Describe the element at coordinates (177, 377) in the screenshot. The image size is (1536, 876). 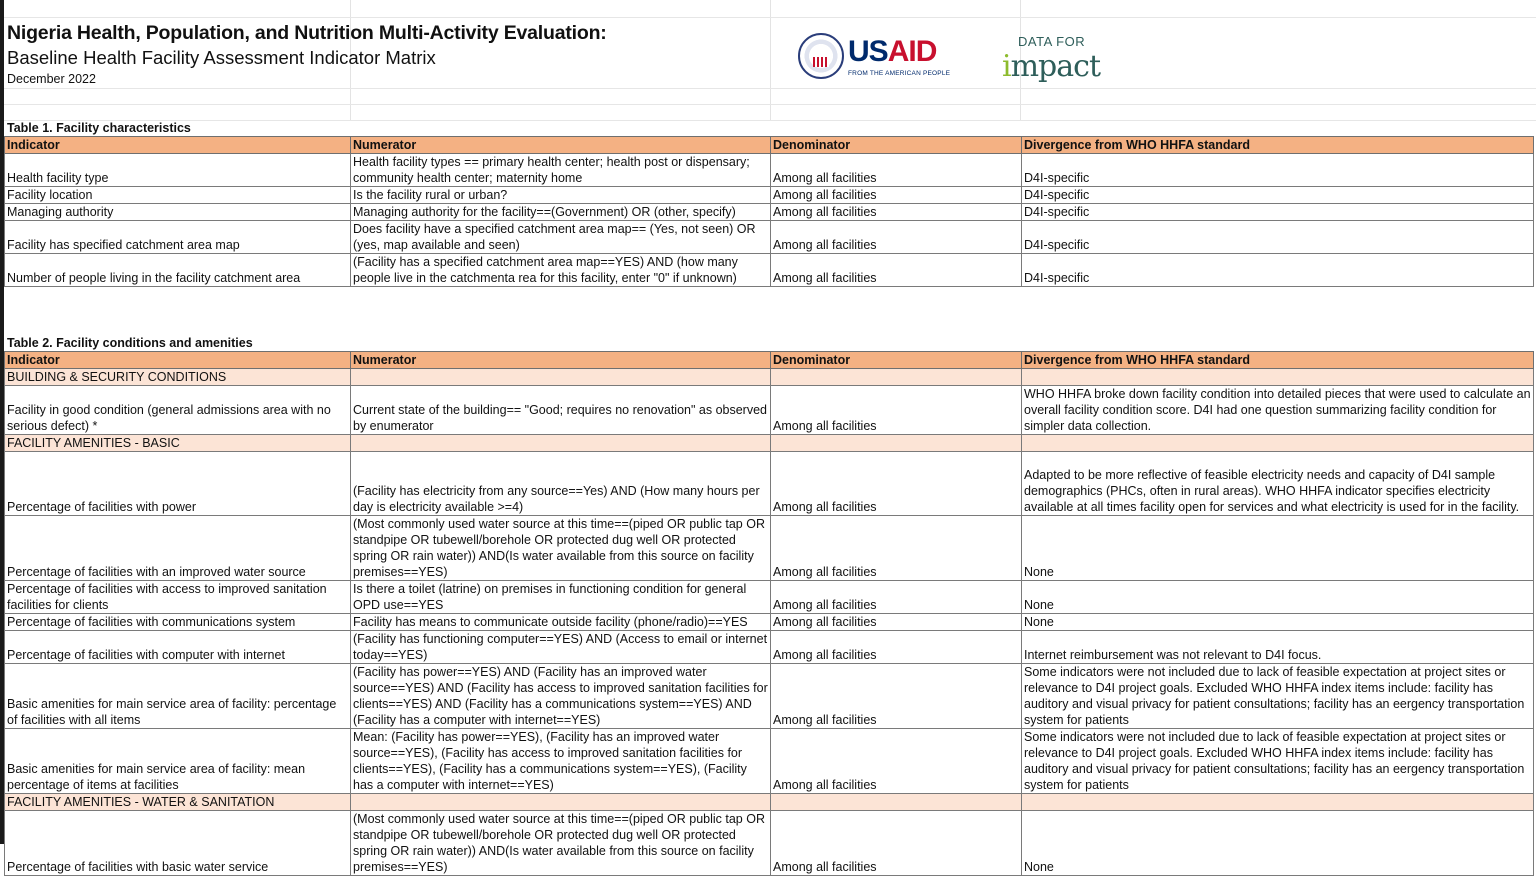
I see `section-cell-indicator: BUILDING & SECURITY CONDITIONS` at that location.